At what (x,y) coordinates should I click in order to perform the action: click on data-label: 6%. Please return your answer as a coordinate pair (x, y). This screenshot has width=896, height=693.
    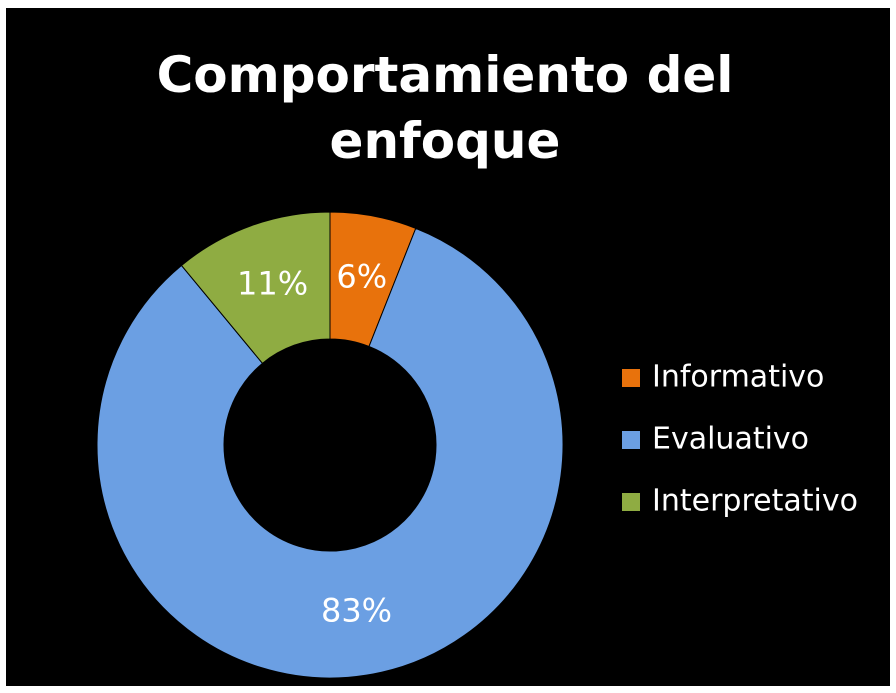
    Looking at the image, I should click on (361, 277).